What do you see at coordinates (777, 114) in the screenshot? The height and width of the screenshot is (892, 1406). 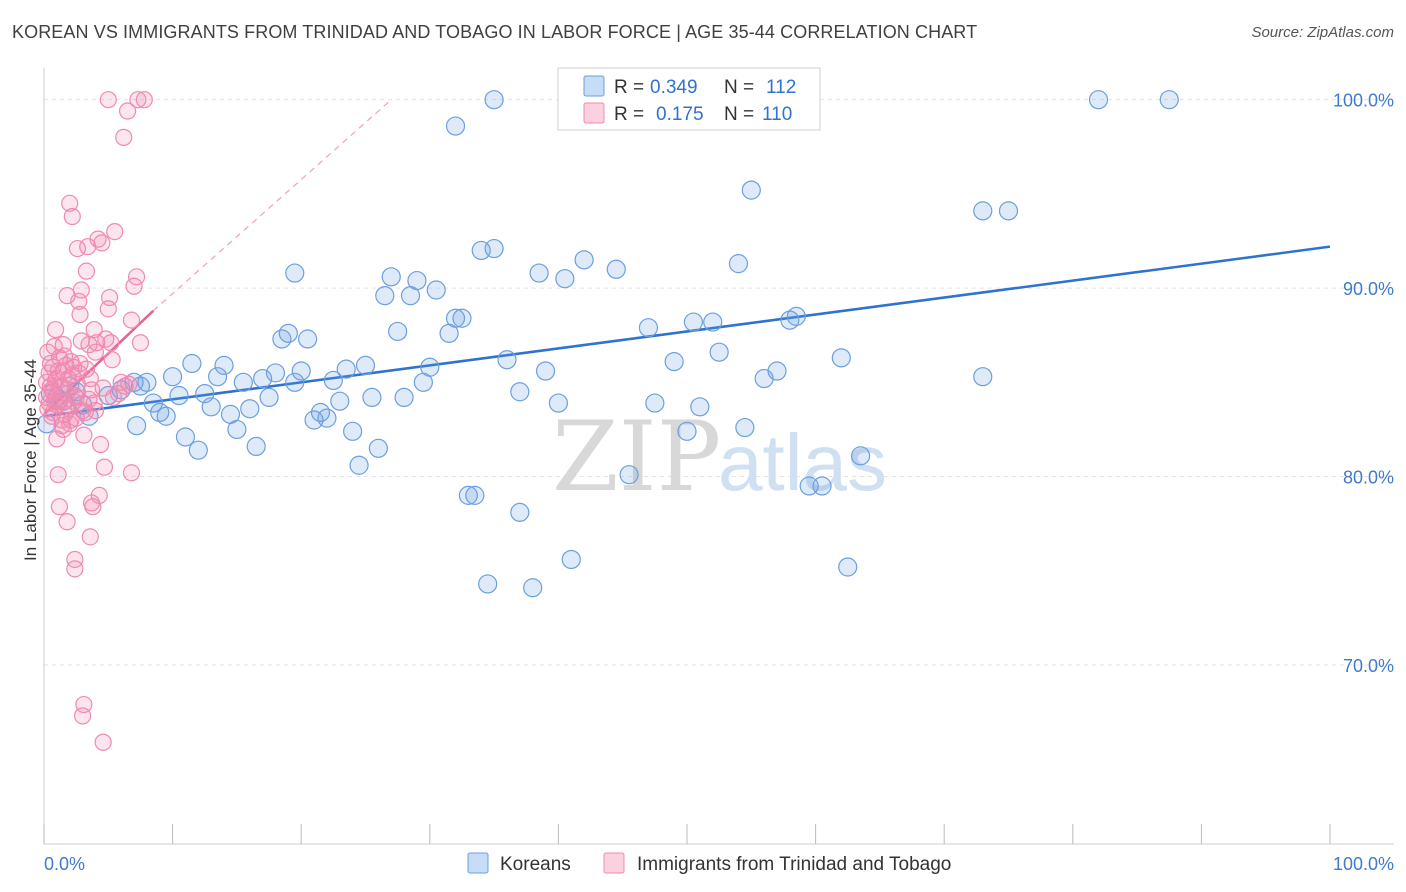 I see `legend-n-value: 110` at bounding box center [777, 114].